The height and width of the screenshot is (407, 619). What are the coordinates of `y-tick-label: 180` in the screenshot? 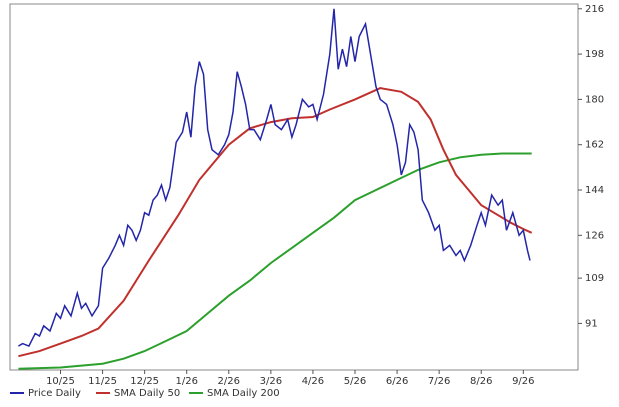 It's located at (594, 99).